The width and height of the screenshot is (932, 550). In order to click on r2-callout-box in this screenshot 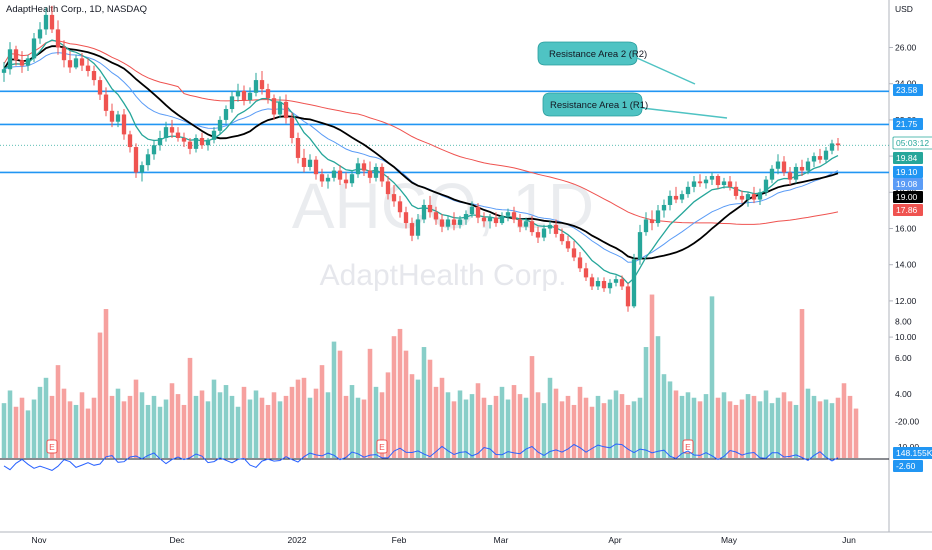, I will do `click(587, 53)`.